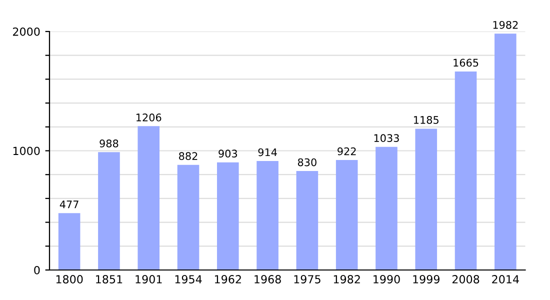 The image size is (550, 300). Describe the element at coordinates (426, 120) in the screenshot. I see `data-label: 1185` at that location.